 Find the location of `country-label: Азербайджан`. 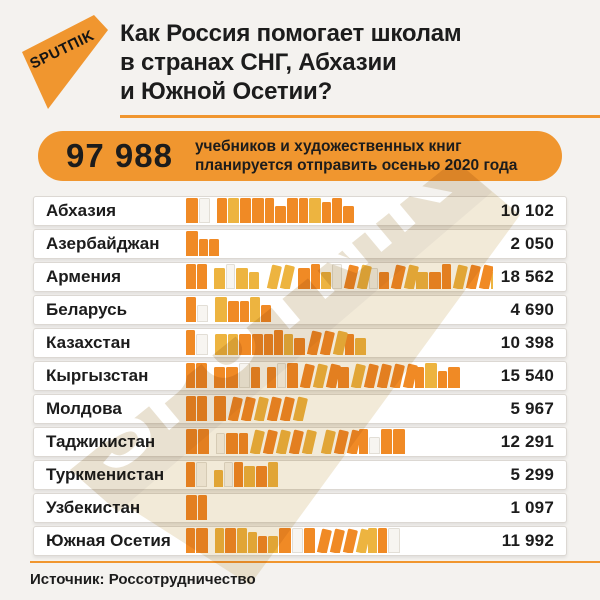

country-label: Азербайджан is located at coordinates (103, 243).